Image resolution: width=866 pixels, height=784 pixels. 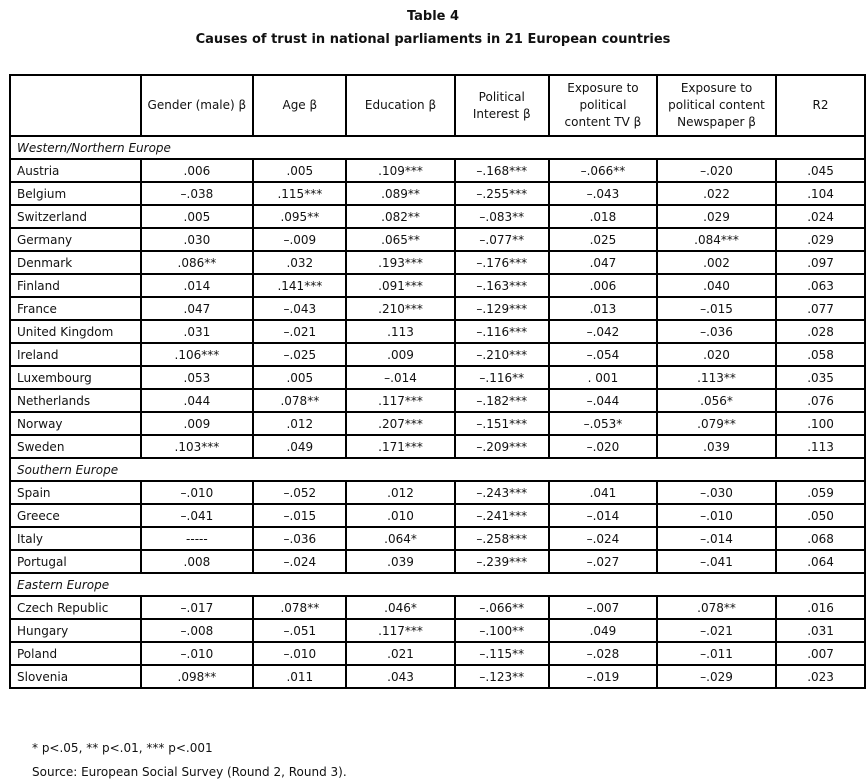 What do you see at coordinates (400, 561) in the screenshot?
I see `value-cell: .039` at bounding box center [400, 561].